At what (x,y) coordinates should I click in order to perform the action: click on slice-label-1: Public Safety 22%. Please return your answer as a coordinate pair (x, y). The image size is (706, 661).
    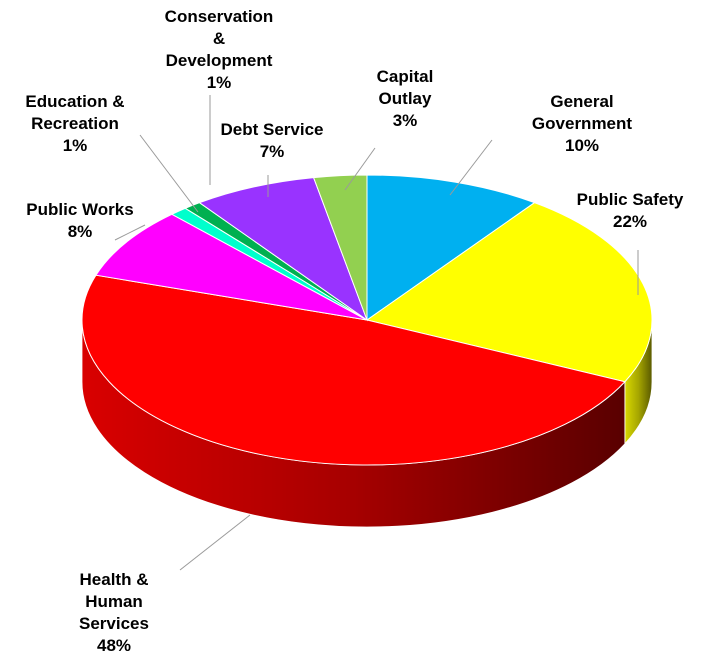
    Looking at the image, I should click on (630, 210).